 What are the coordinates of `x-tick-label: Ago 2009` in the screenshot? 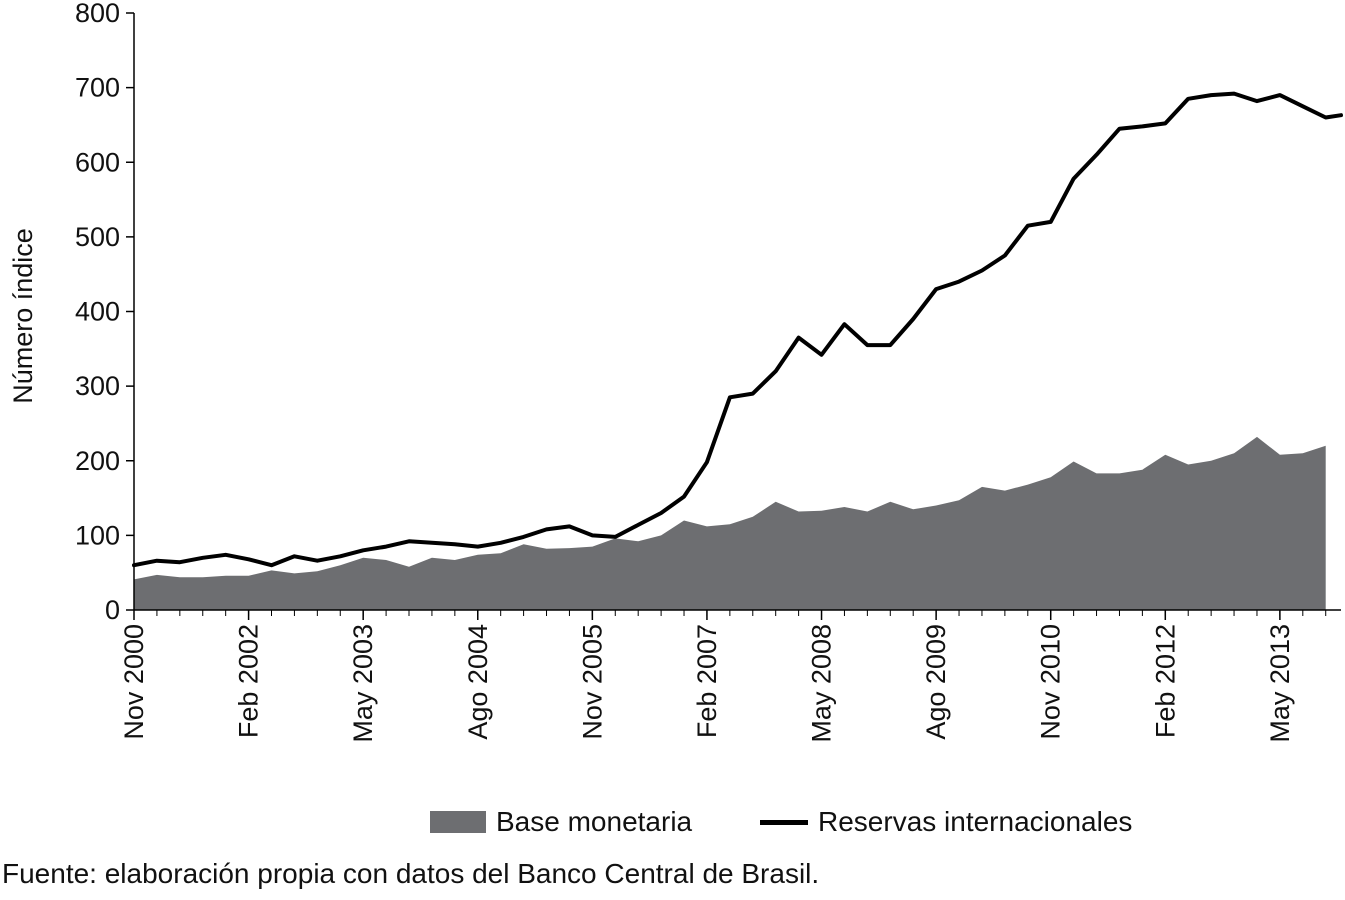 It's located at (936, 682).